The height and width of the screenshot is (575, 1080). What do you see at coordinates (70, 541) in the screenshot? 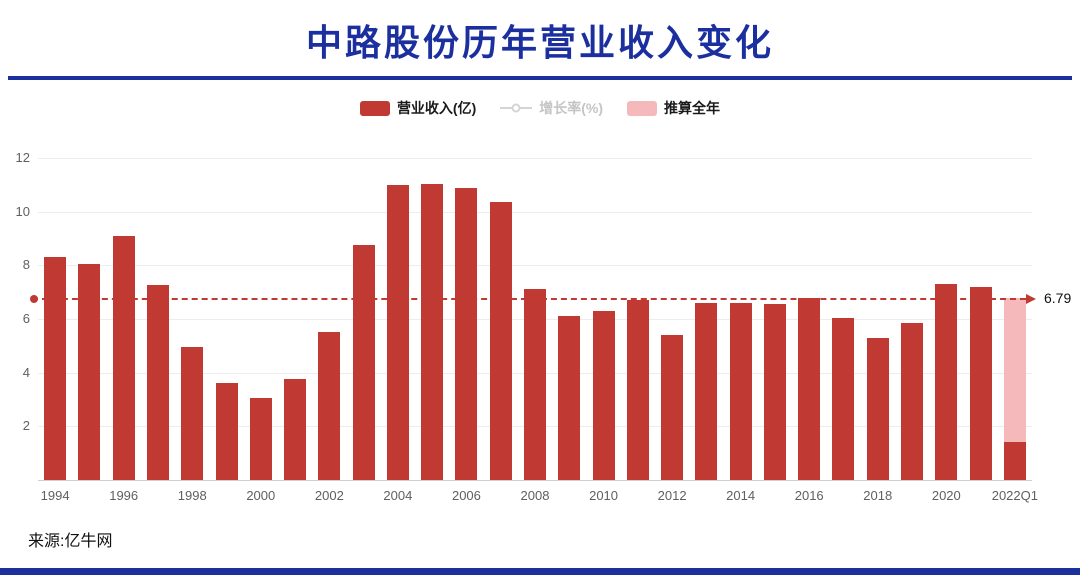
I see `source-credit: 来源:亿牛网` at bounding box center [70, 541].